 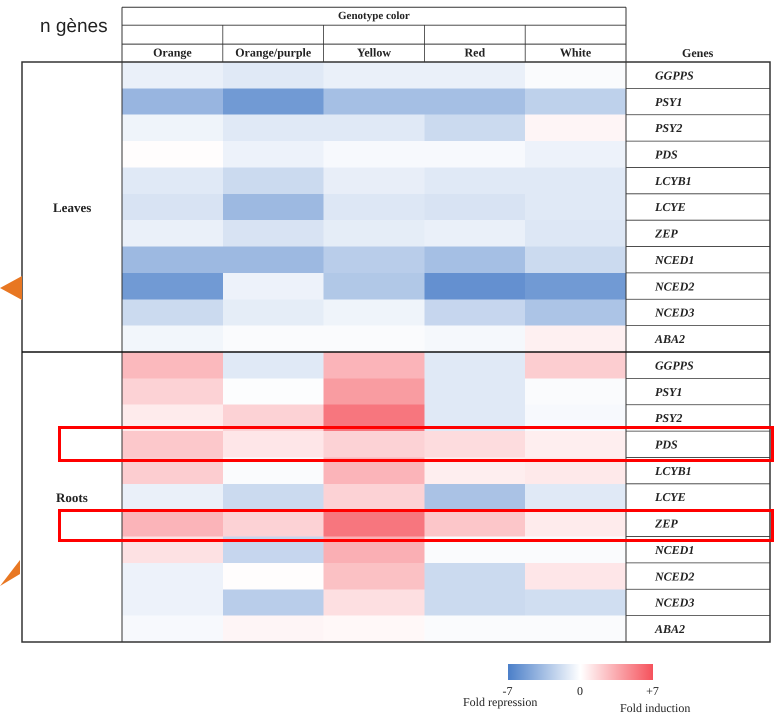 I want to click on x-tick-label: White, so click(x=576, y=53).